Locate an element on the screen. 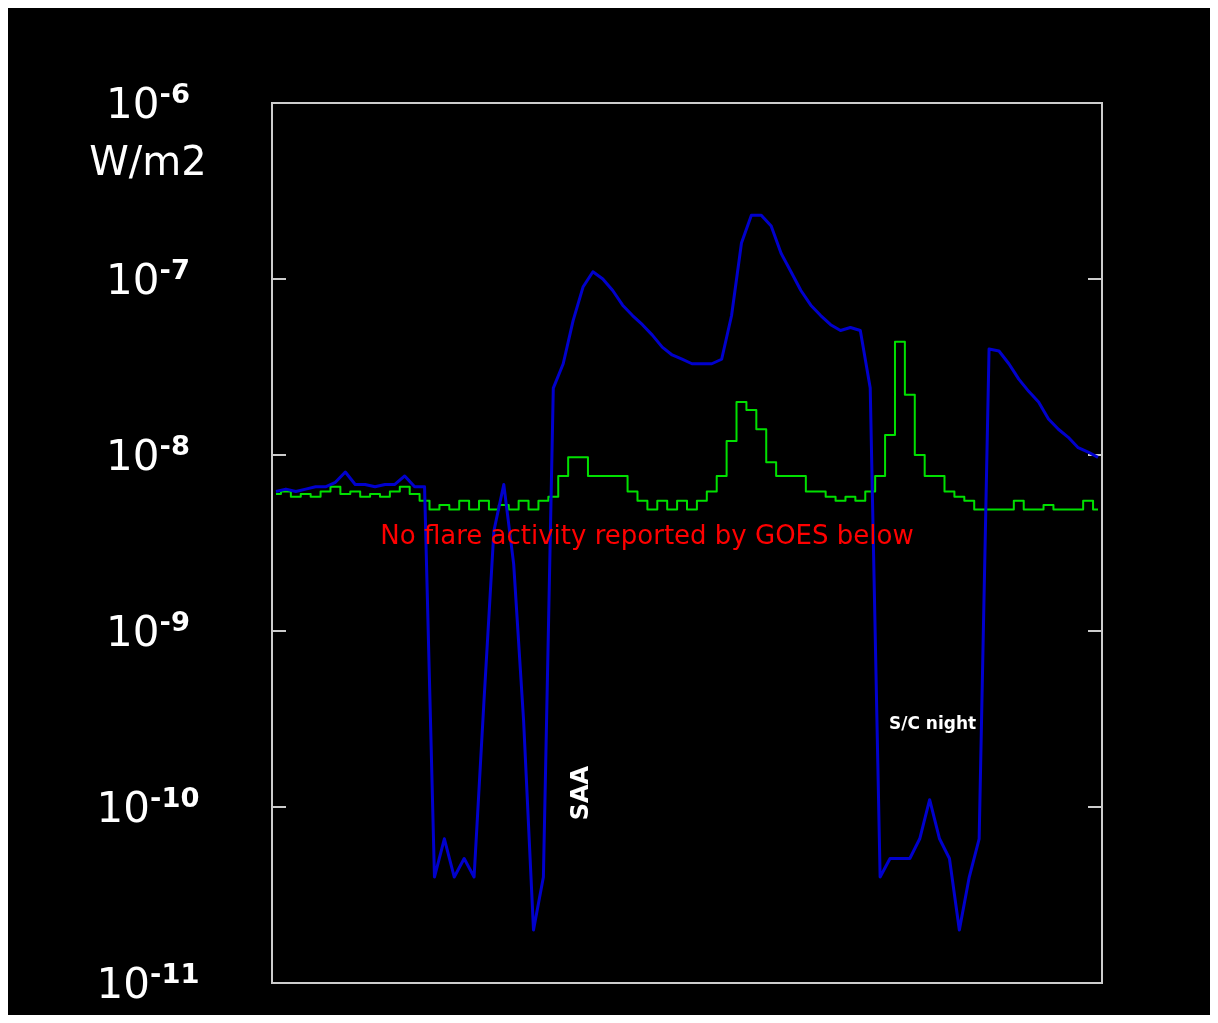 This screenshot has width=1218, height=1023. y-tick-label: 10$^{-9}$ is located at coordinates (148, 630).